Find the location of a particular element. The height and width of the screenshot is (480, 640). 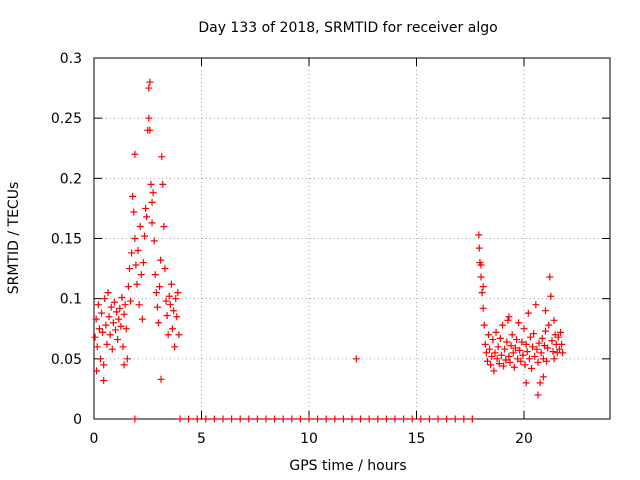

x-tick-label: 15 is located at coordinates (417, 439).